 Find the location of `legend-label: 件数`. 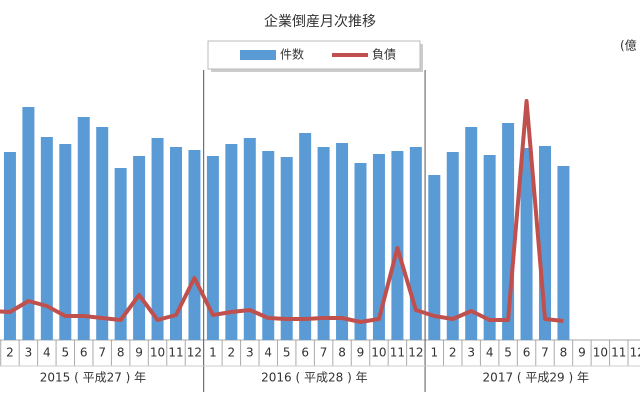

legend-label: 件数 is located at coordinates (292, 54).